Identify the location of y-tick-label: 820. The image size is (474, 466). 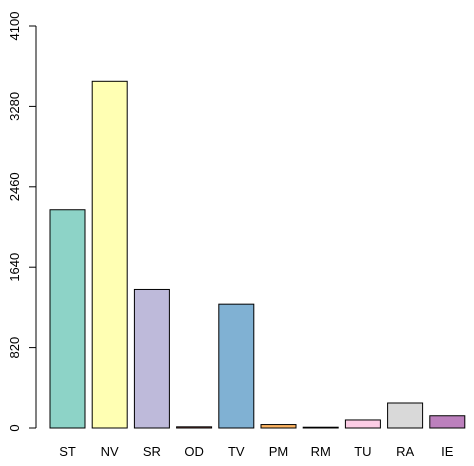
(14, 348).